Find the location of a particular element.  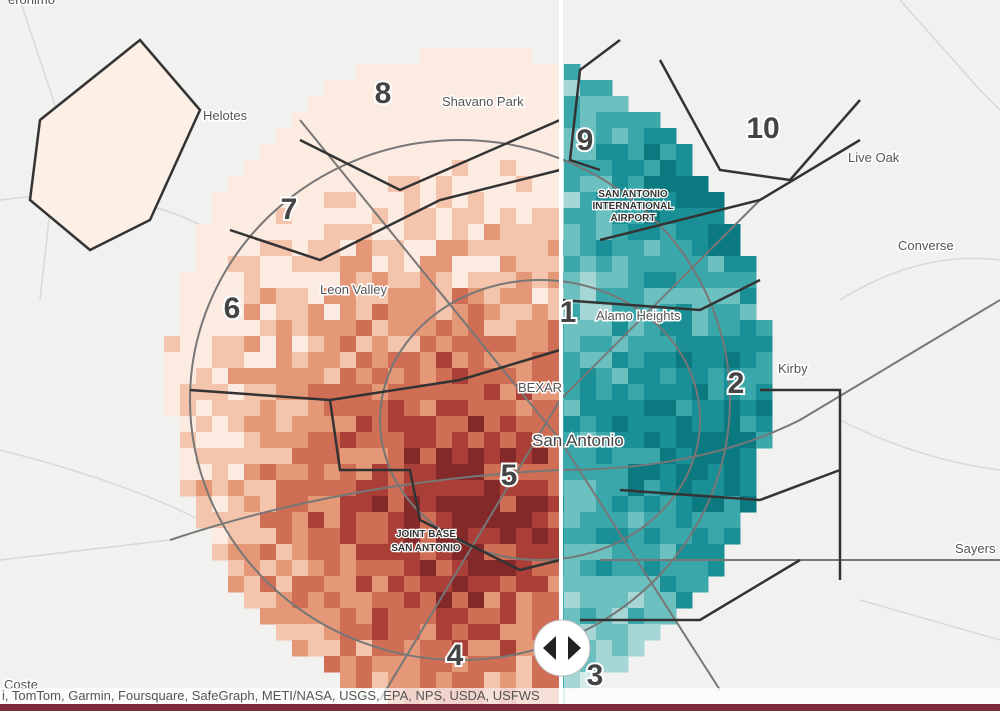

swipe-handle is located at coordinates (562, 648).